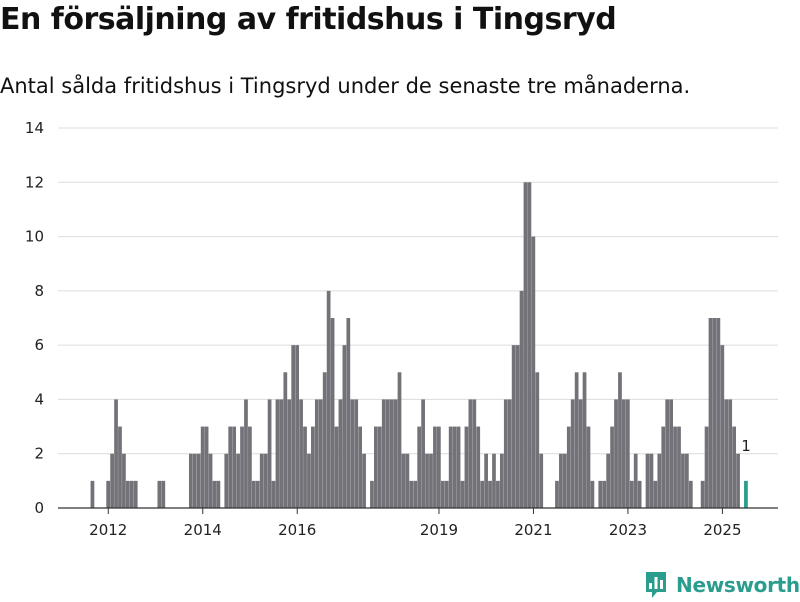  Describe the element at coordinates (308, 19) in the screenshot. I see `chart-title: En försäljning av fritidshus i Tingsryd` at that location.